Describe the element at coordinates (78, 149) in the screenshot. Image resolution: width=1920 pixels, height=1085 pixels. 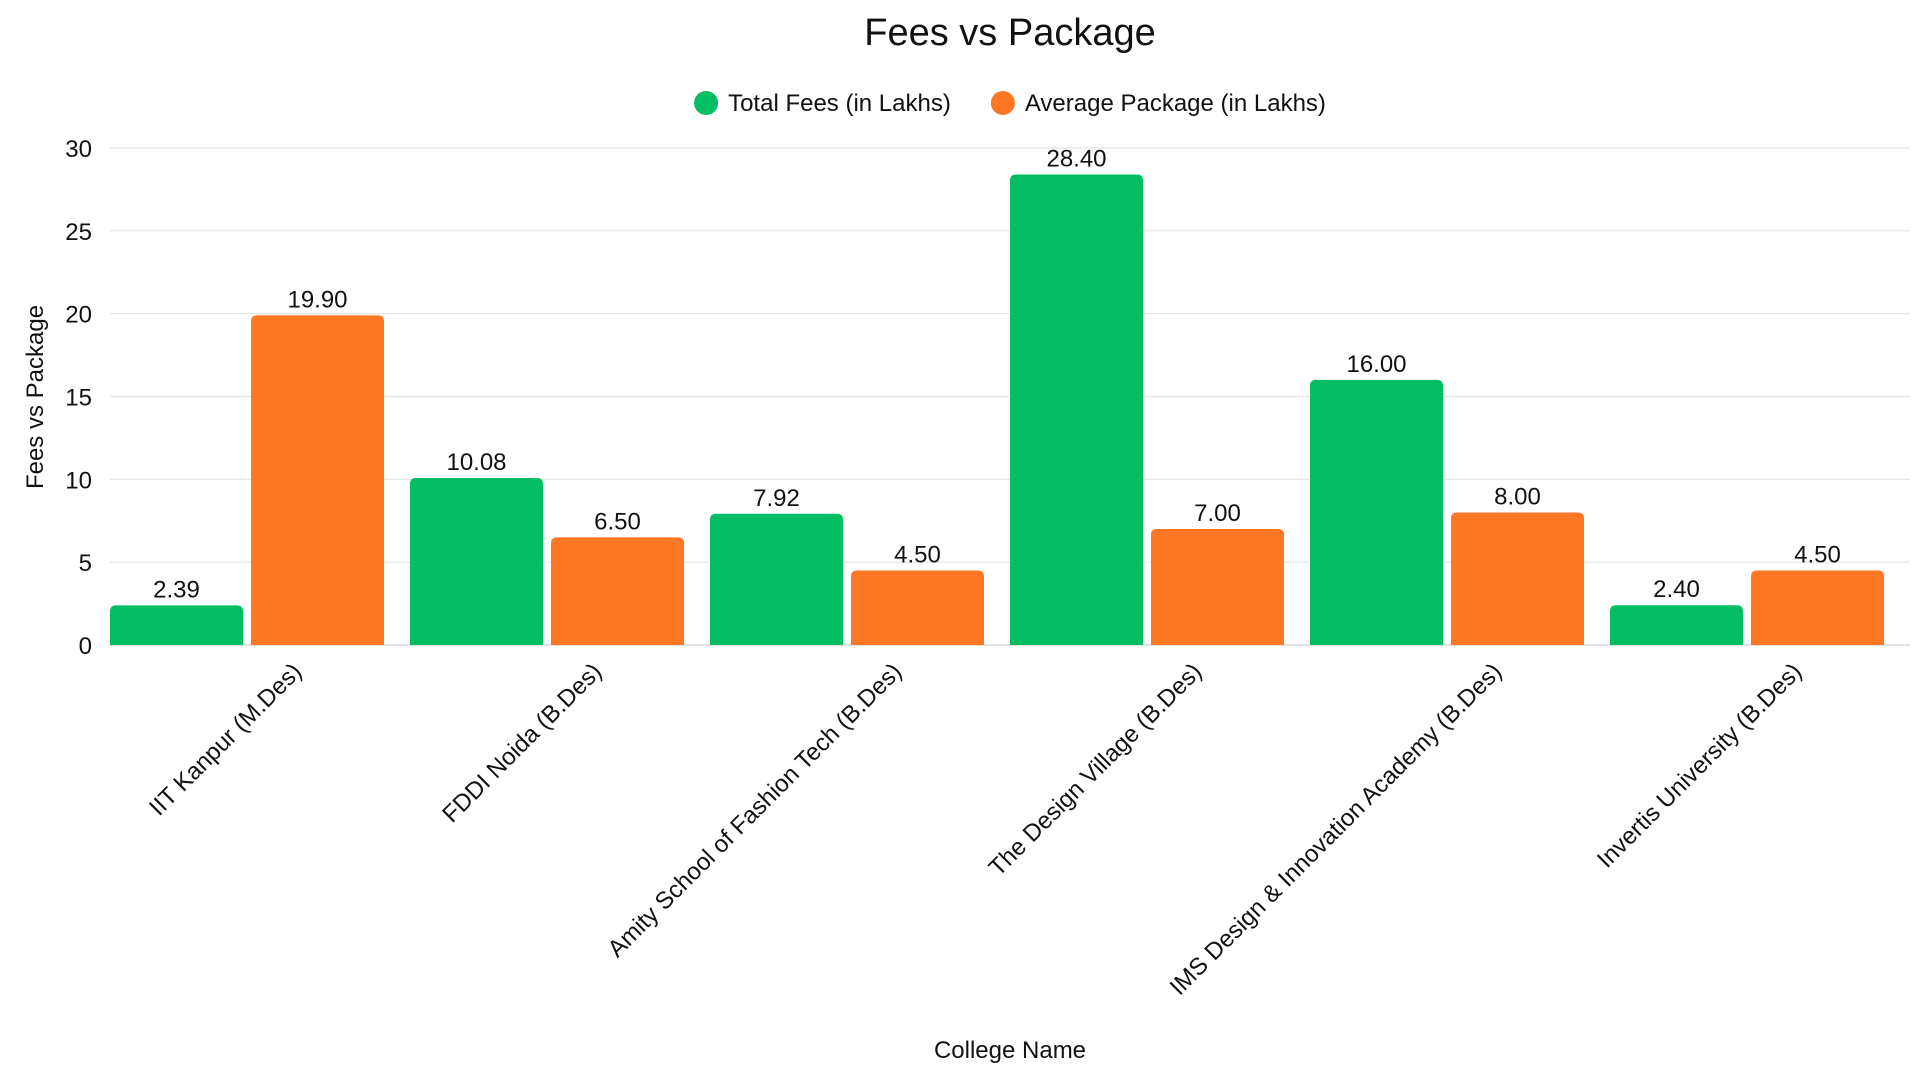
I see `y-tick-label: 30` at that location.